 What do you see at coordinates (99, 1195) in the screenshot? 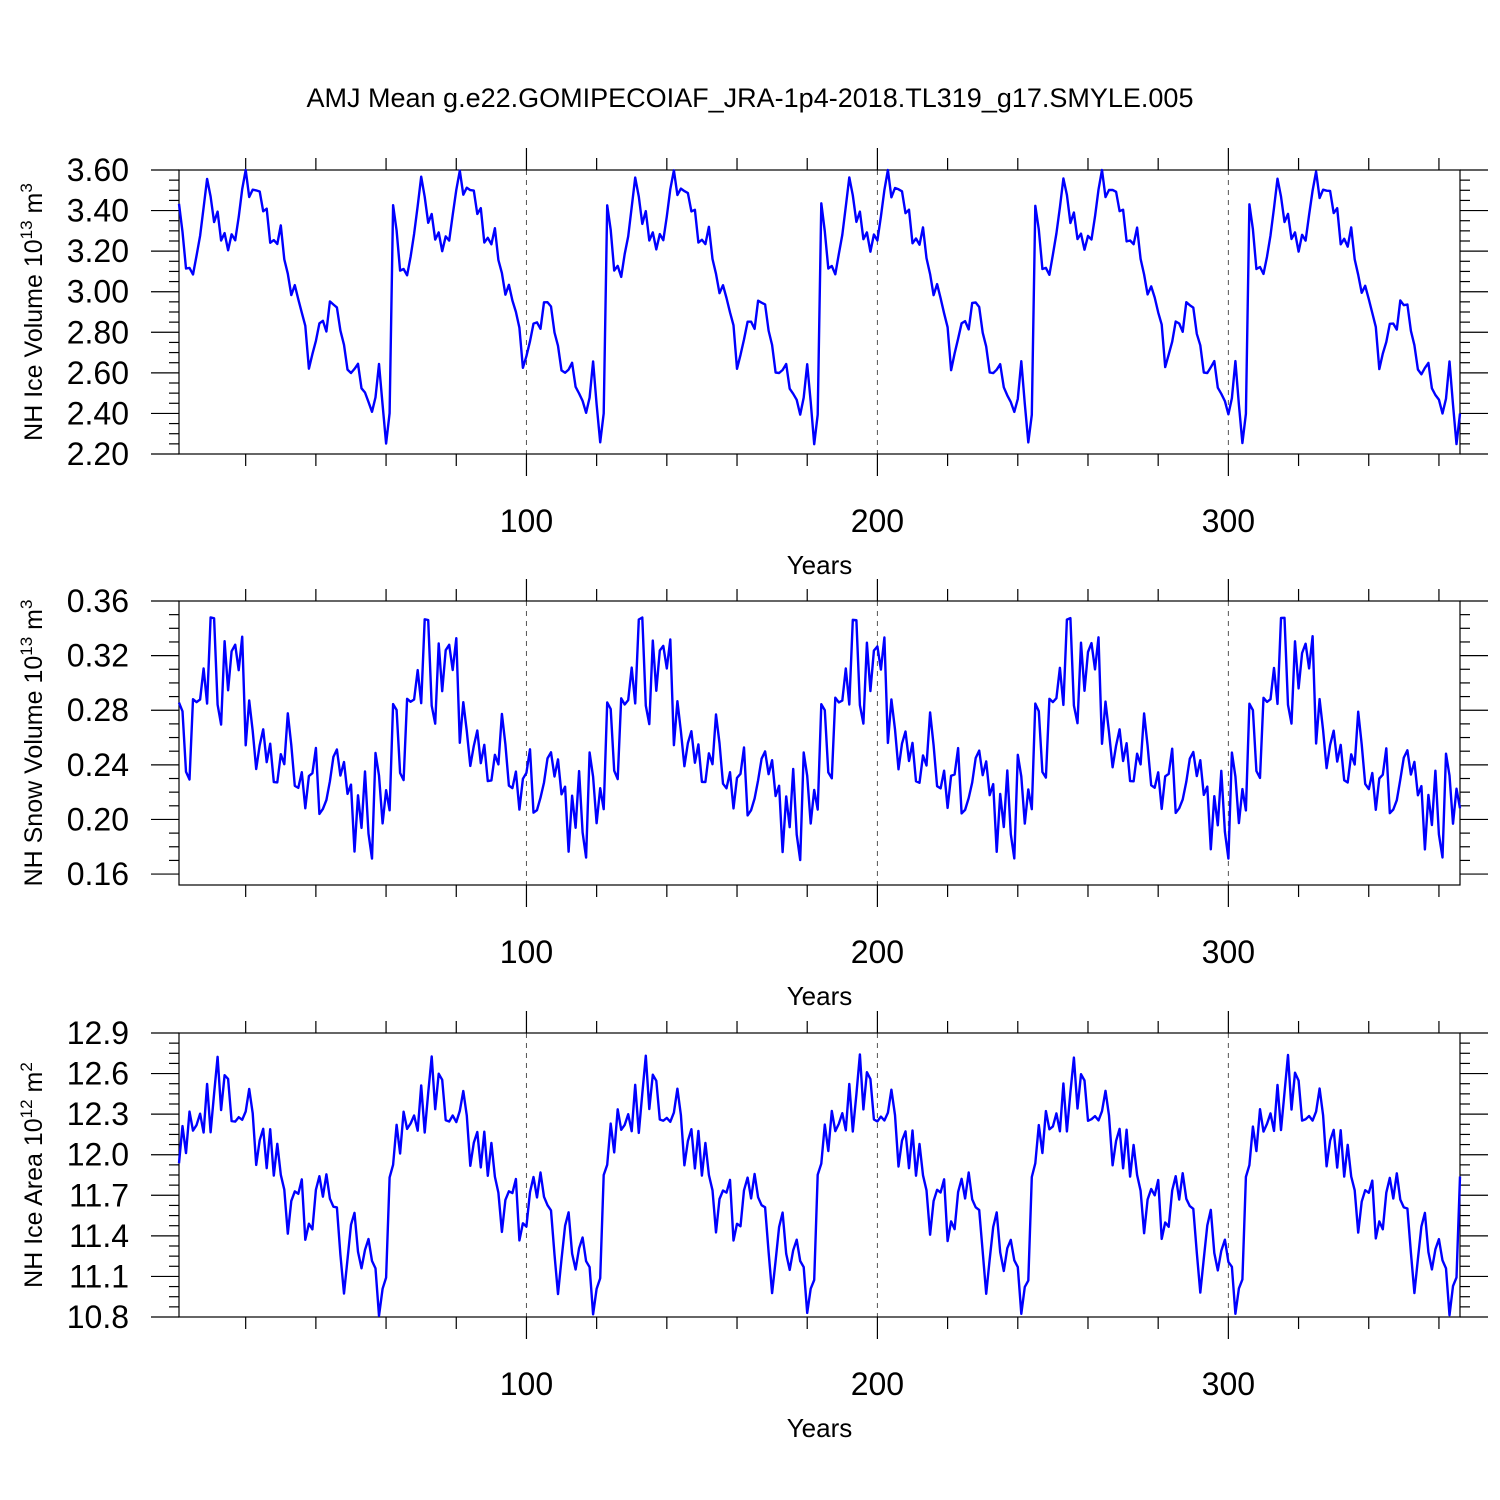
I see `y-tick-label: 11.7` at bounding box center [99, 1195].